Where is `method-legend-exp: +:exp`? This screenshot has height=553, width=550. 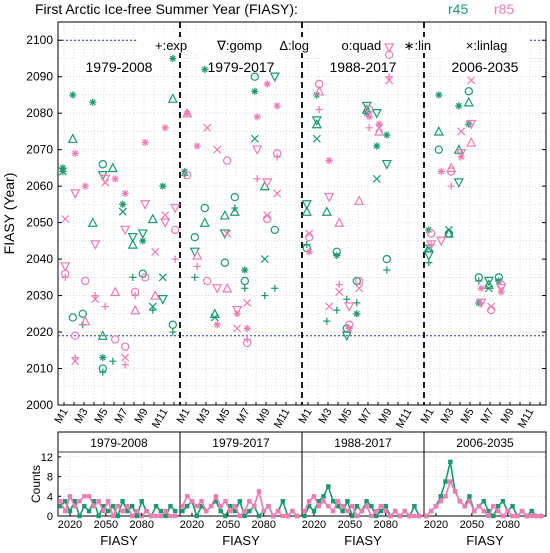
method-legend-exp: +:exp is located at coordinates (171, 45).